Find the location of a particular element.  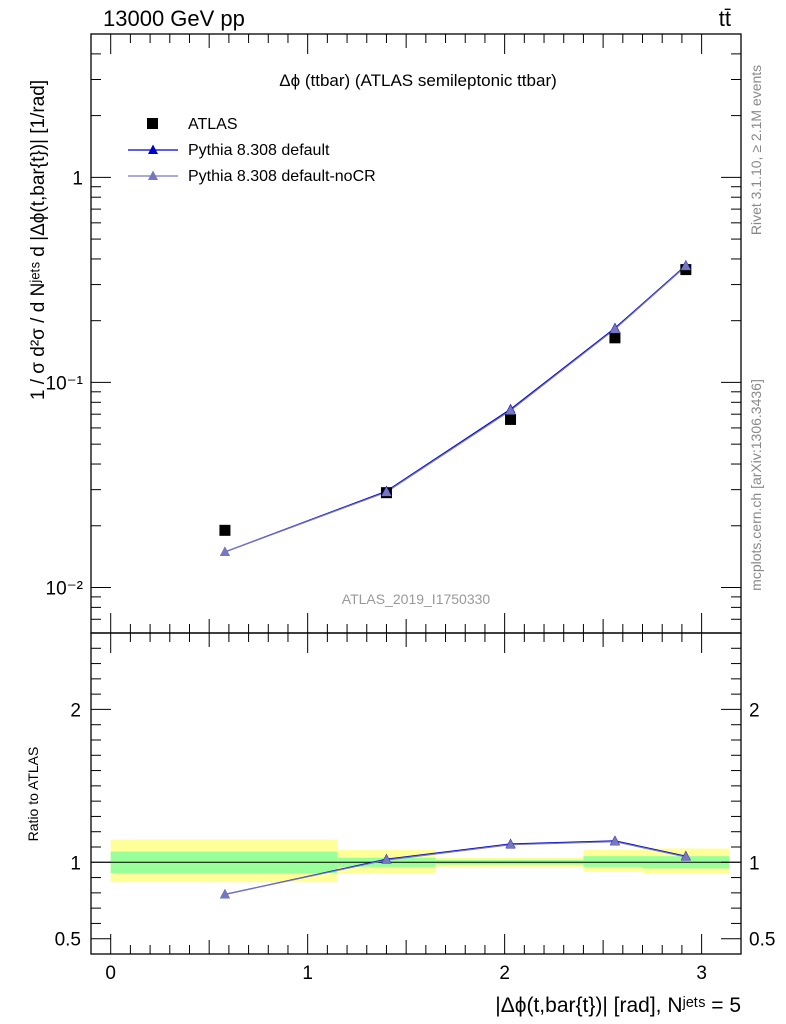

legend-default-label: Pythia 8.308 default is located at coordinates (259, 150).